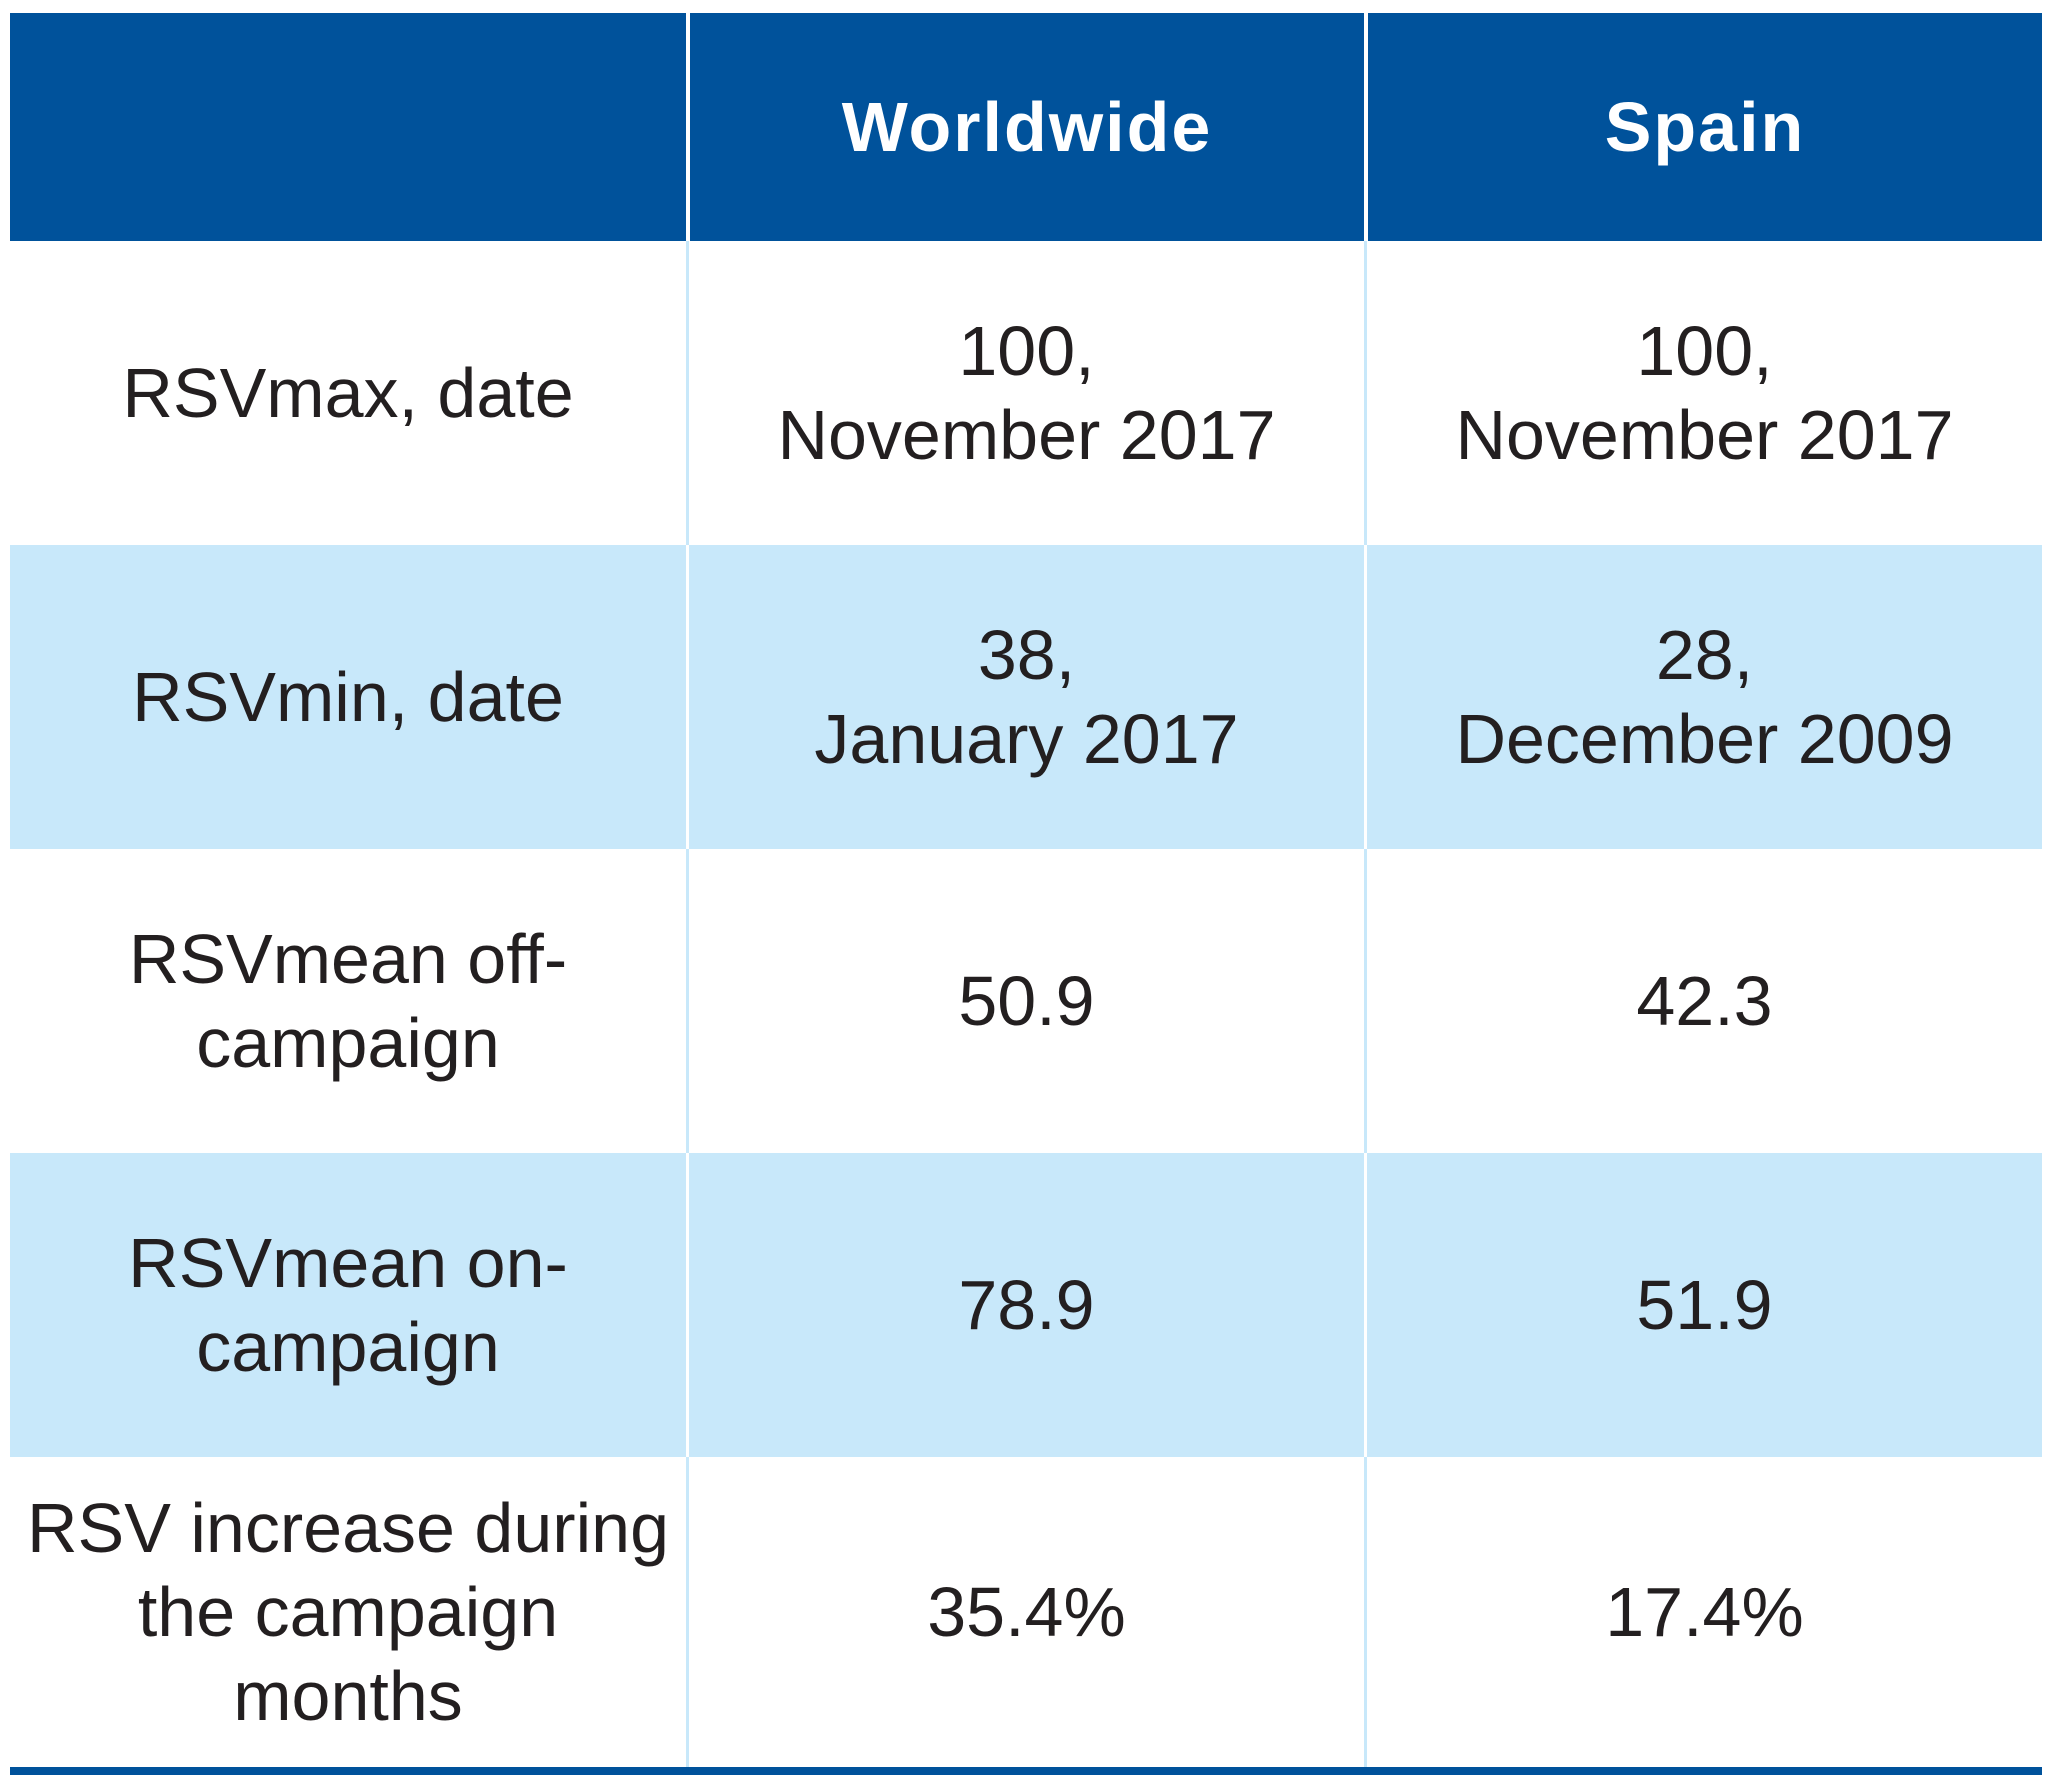  Describe the element at coordinates (1703, 393) in the screenshot. I see `spain-value: 100, November 2017` at that location.